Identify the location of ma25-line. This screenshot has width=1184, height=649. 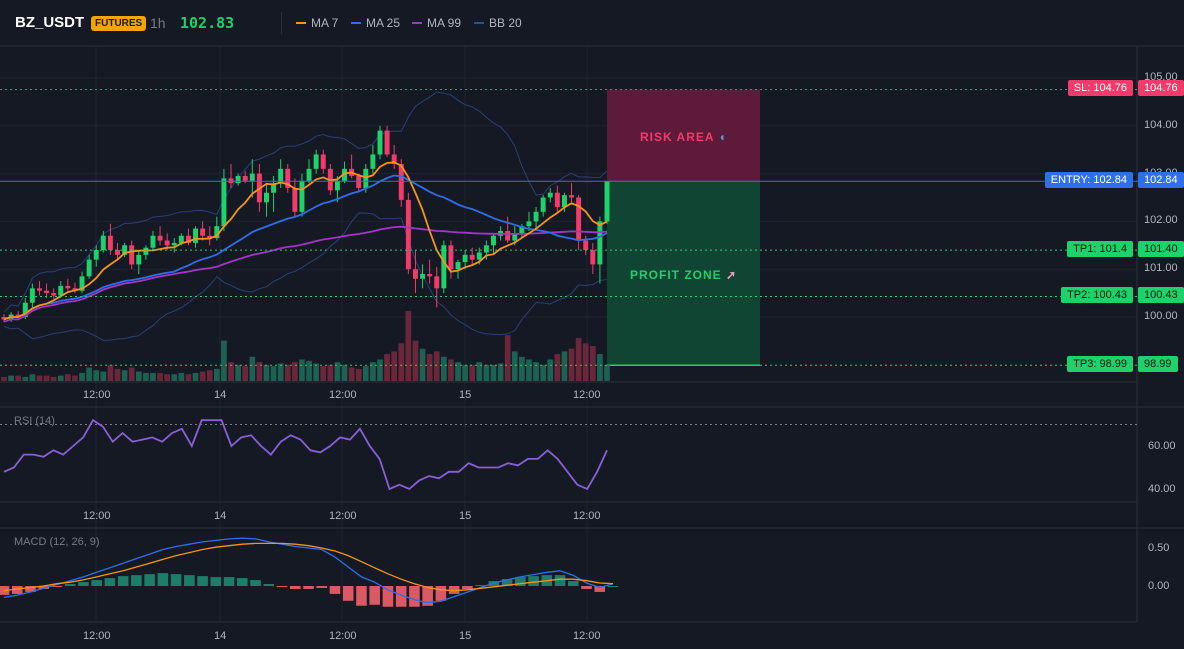
(305, 247).